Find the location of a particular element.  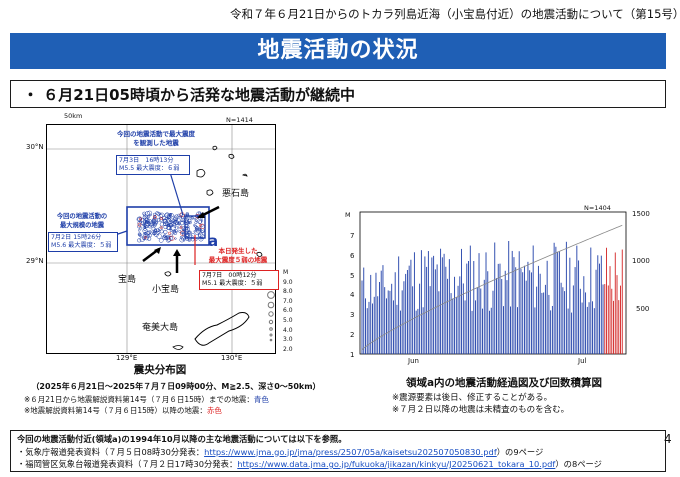

m-tick: 9.0 is located at coordinates (288, 282).